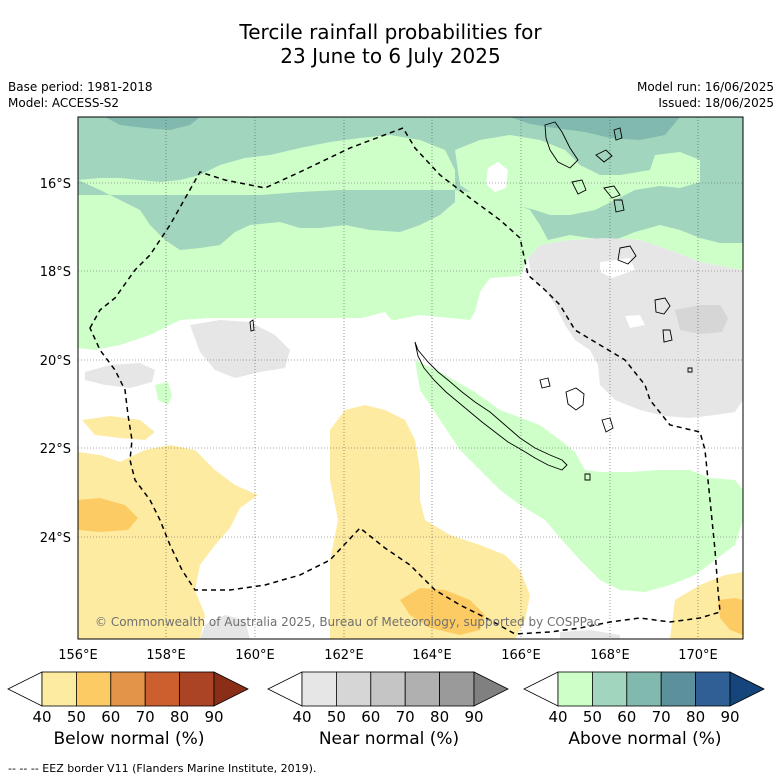 The width and height of the screenshot is (781, 781). I want to click on near-normal-colorbar-high-triangle, so click(491, 689).